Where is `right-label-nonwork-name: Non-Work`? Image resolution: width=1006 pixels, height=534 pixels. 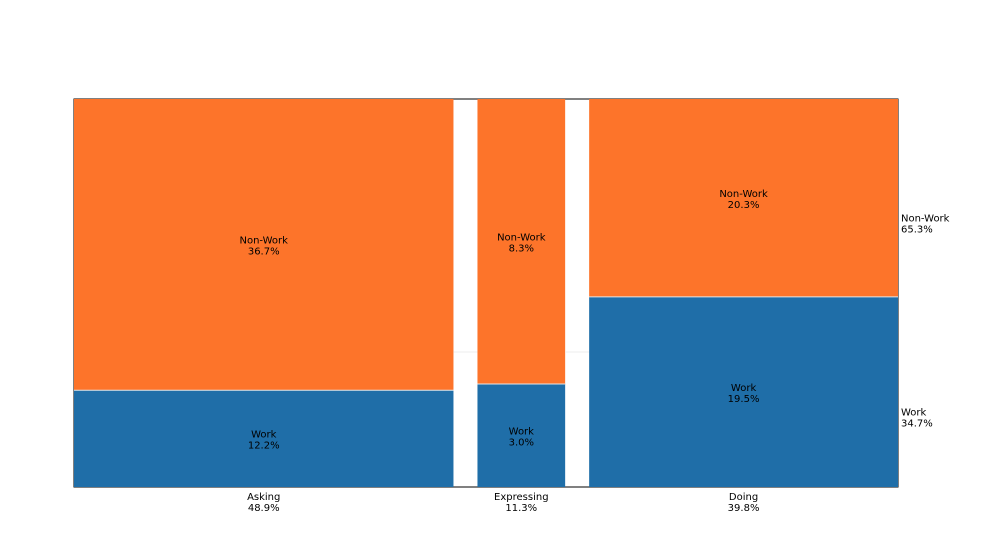 right-label-nonwork-name: Non-Work is located at coordinates (925, 219).